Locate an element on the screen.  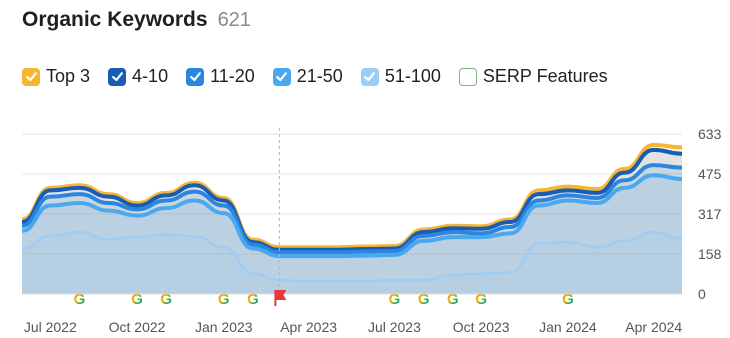
y-tick-label: 158 is located at coordinates (710, 254).